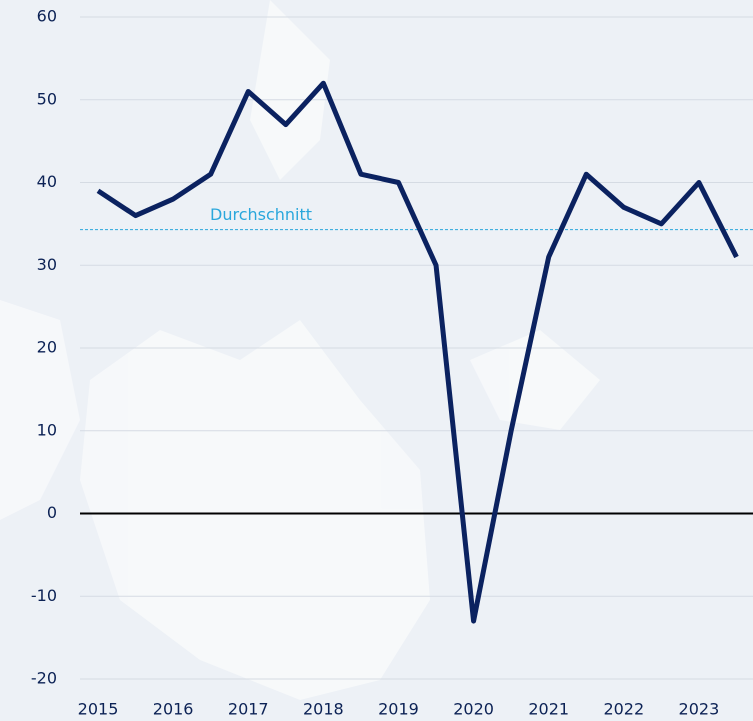 This screenshot has width=753, height=721. What do you see at coordinates (98, 709) in the screenshot?
I see `x-tick-label: 2015` at bounding box center [98, 709].